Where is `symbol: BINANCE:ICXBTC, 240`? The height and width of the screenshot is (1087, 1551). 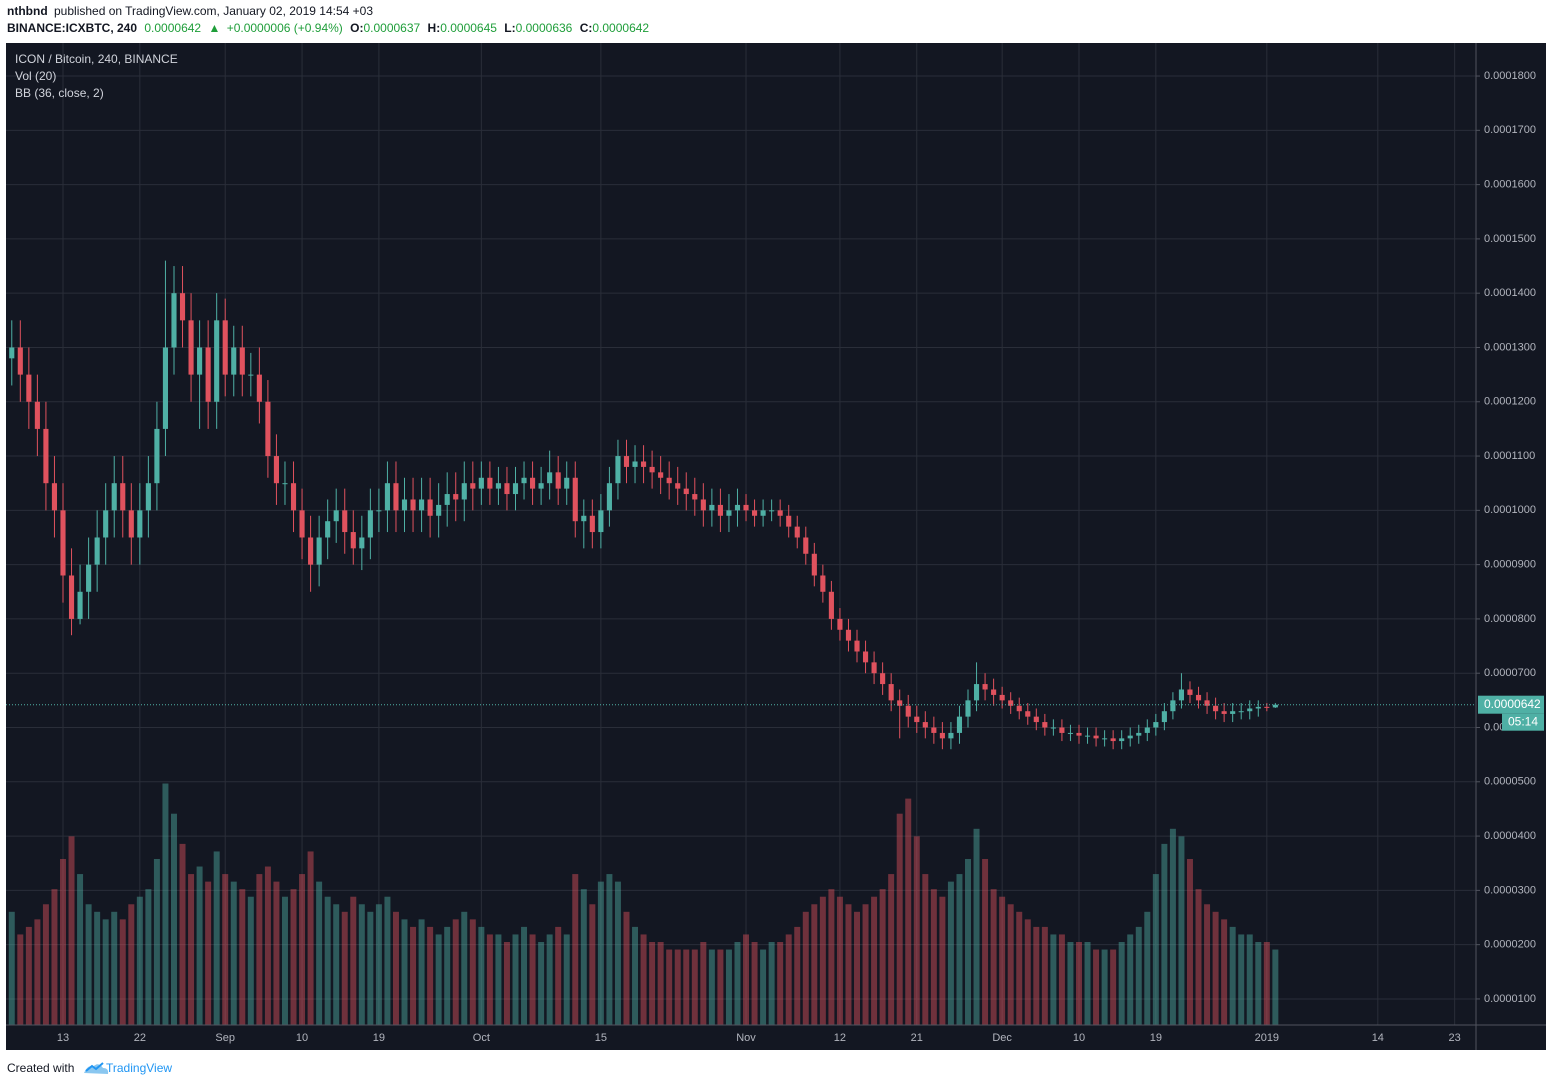
symbol: BINANCE:ICXBTC, 240 is located at coordinates (72, 28).